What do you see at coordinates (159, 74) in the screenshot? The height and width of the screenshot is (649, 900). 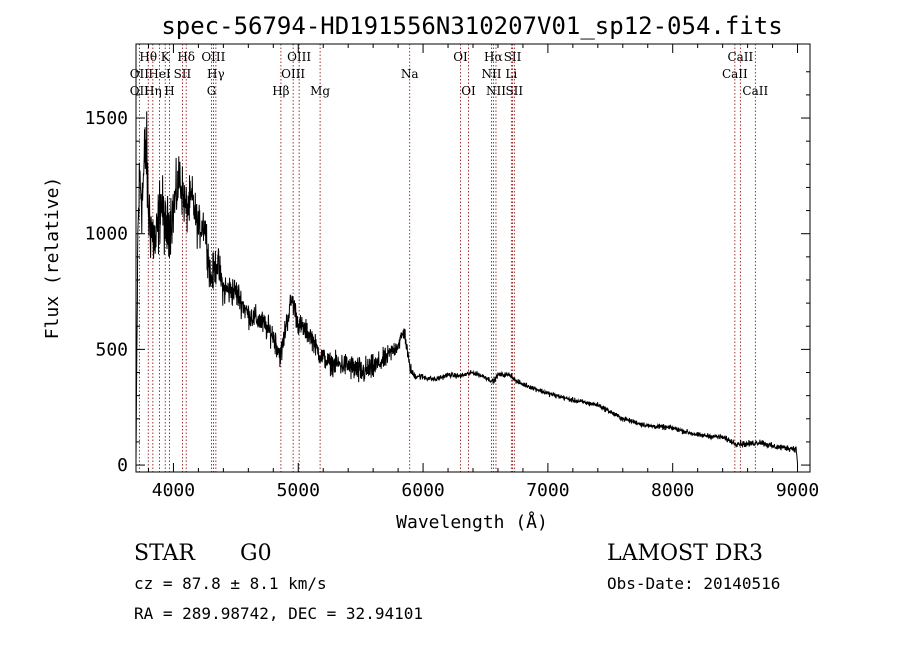 I see `spectral-line-label: HeI` at bounding box center [159, 74].